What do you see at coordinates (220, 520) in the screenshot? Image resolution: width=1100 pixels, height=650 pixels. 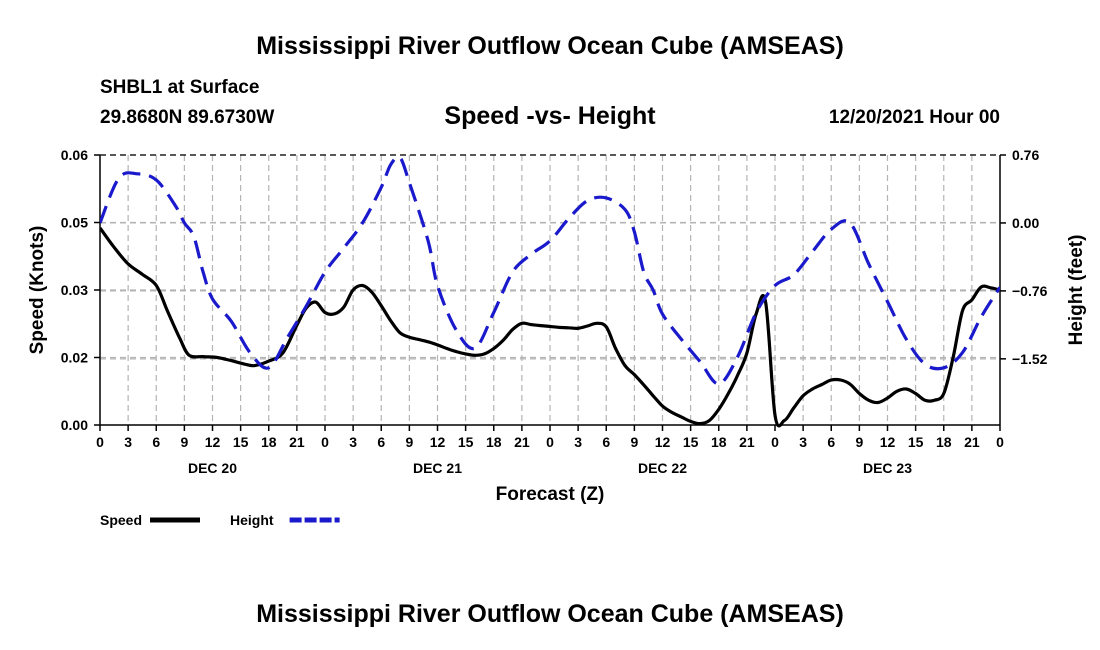 I see `legend-layer: Speed Height` at bounding box center [220, 520].